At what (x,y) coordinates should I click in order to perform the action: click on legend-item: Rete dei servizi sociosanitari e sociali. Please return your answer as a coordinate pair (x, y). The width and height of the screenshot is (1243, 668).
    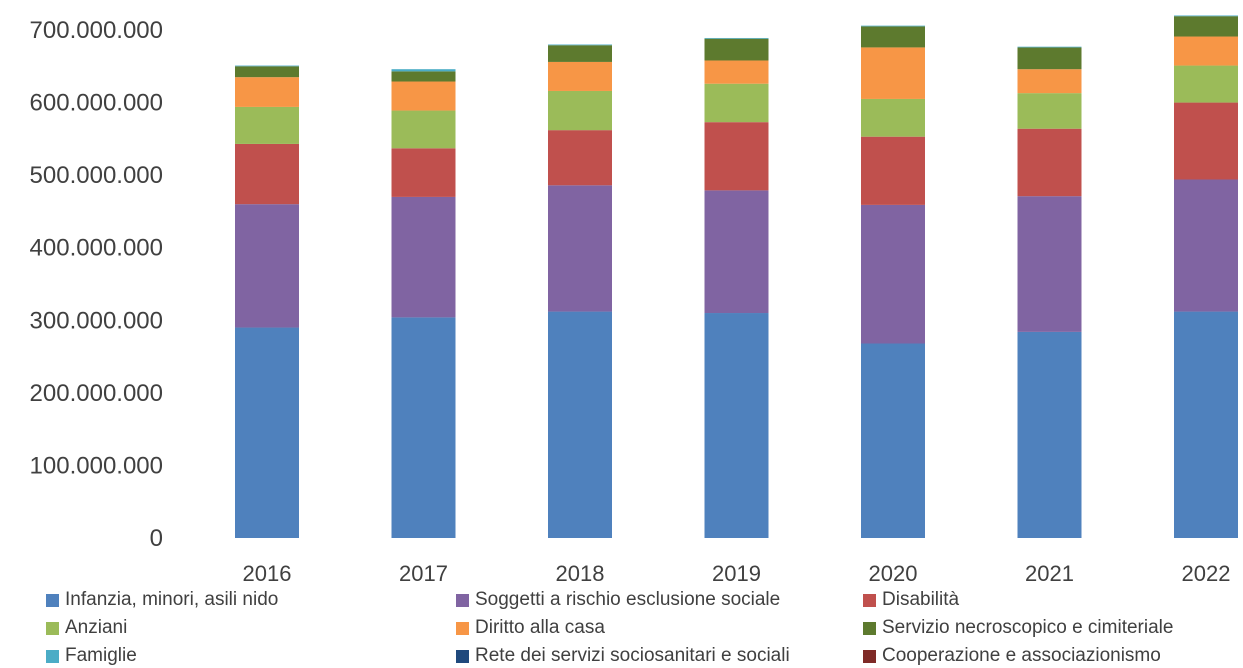
    Looking at the image, I should click on (623, 656).